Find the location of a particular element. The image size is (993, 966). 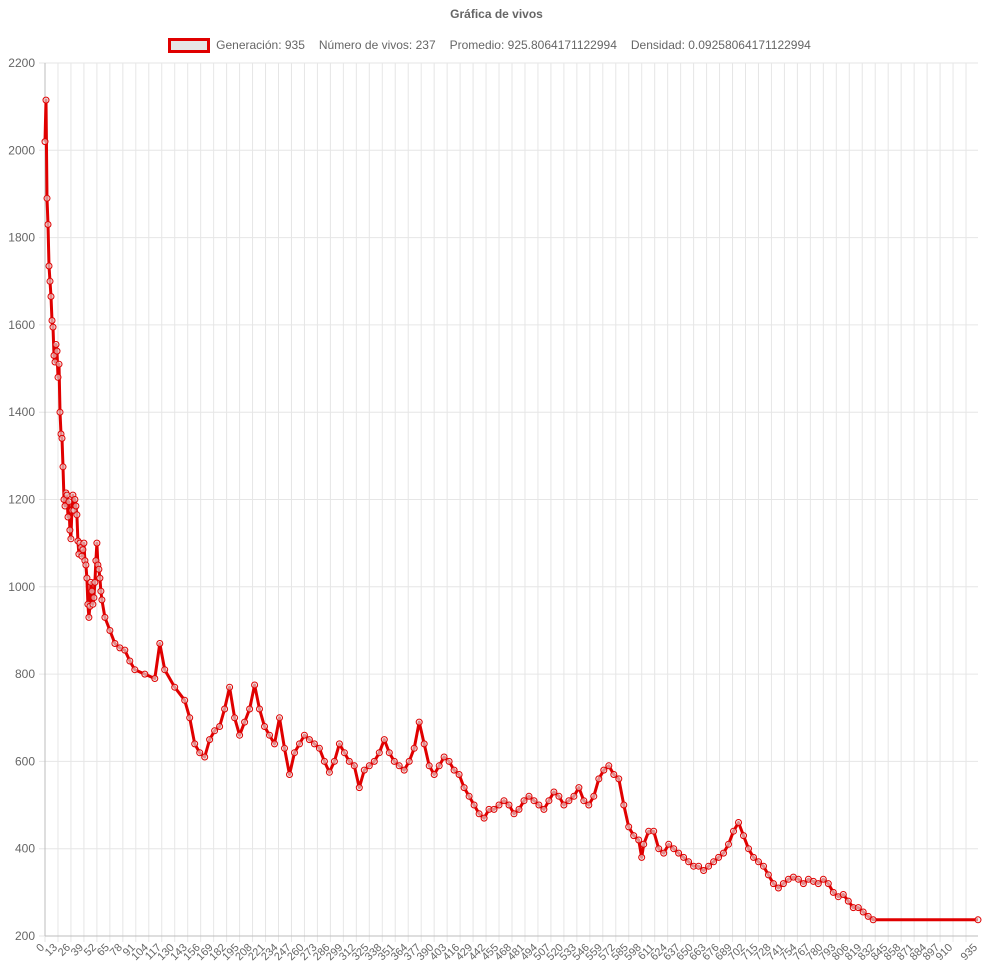

legend-swatch is located at coordinates (189, 45).